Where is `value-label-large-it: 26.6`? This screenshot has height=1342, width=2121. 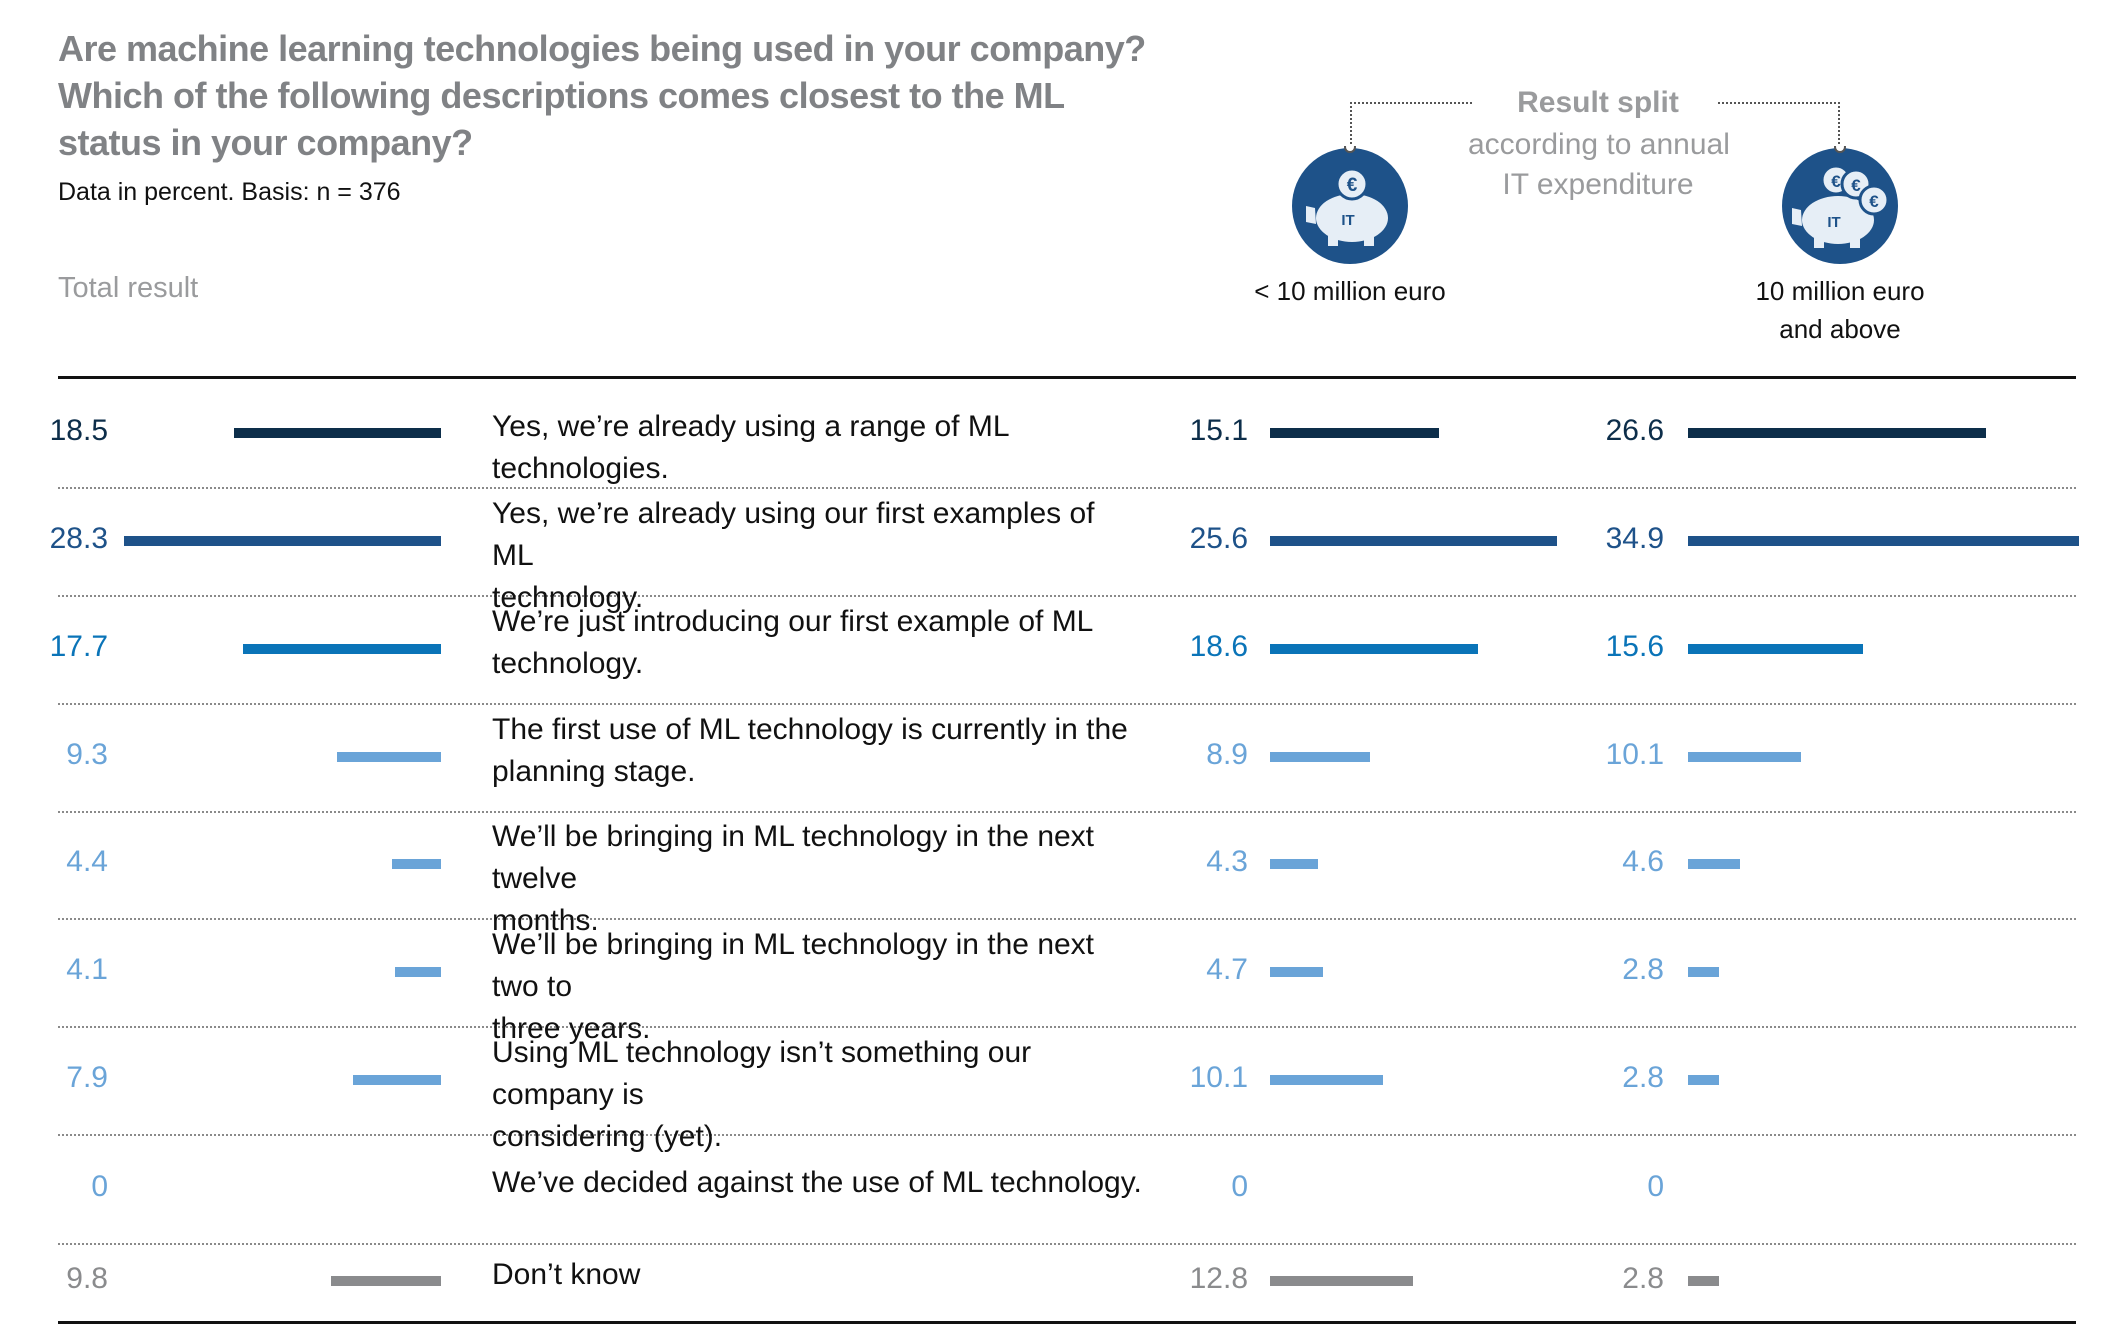 value-label-large-it: 26.6 is located at coordinates (1634, 430).